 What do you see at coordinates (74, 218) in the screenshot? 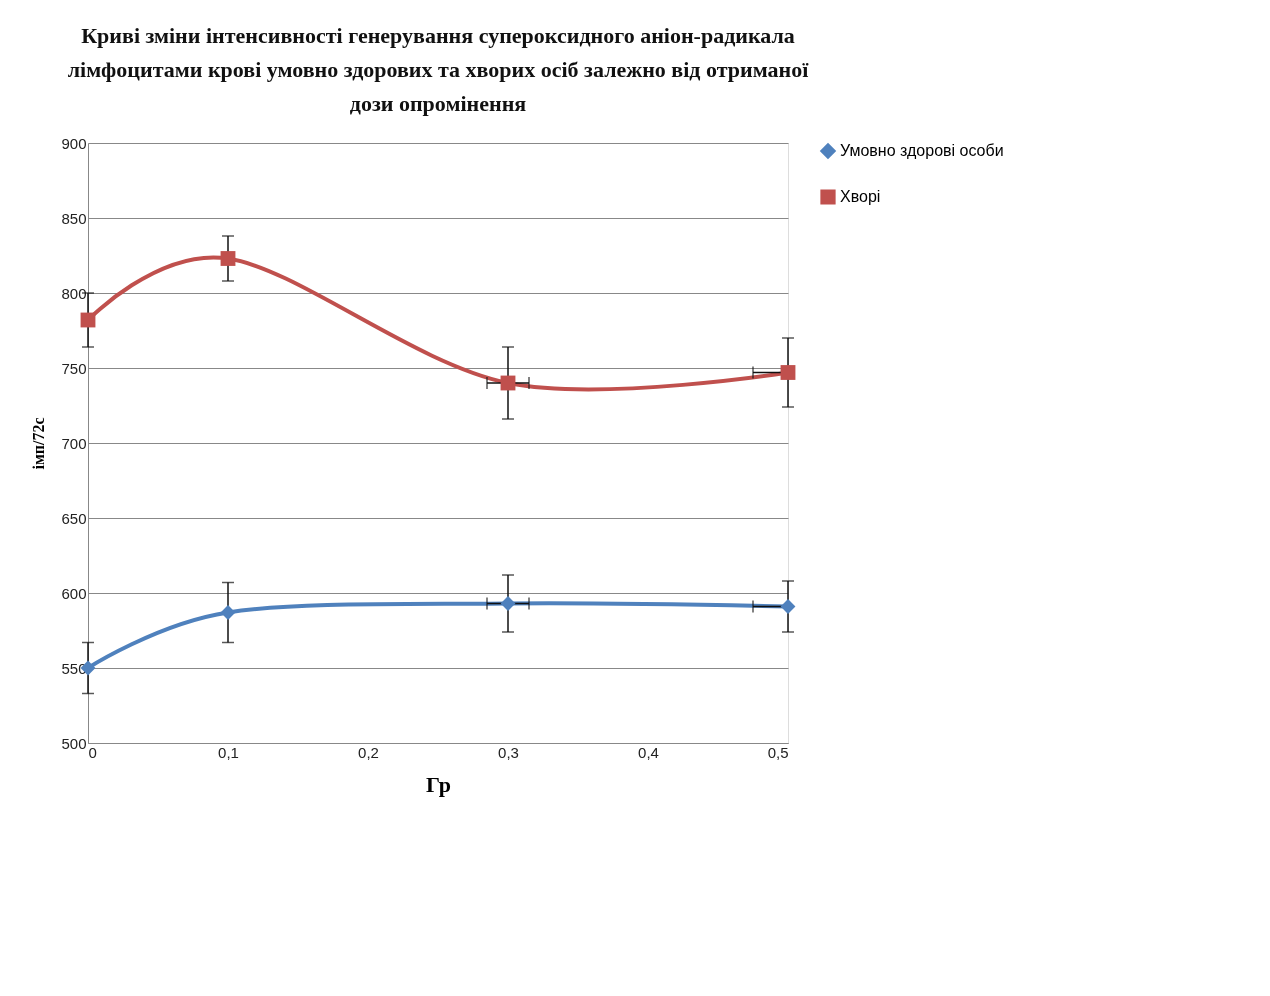
I see `y-tick-label: 850` at bounding box center [74, 218].